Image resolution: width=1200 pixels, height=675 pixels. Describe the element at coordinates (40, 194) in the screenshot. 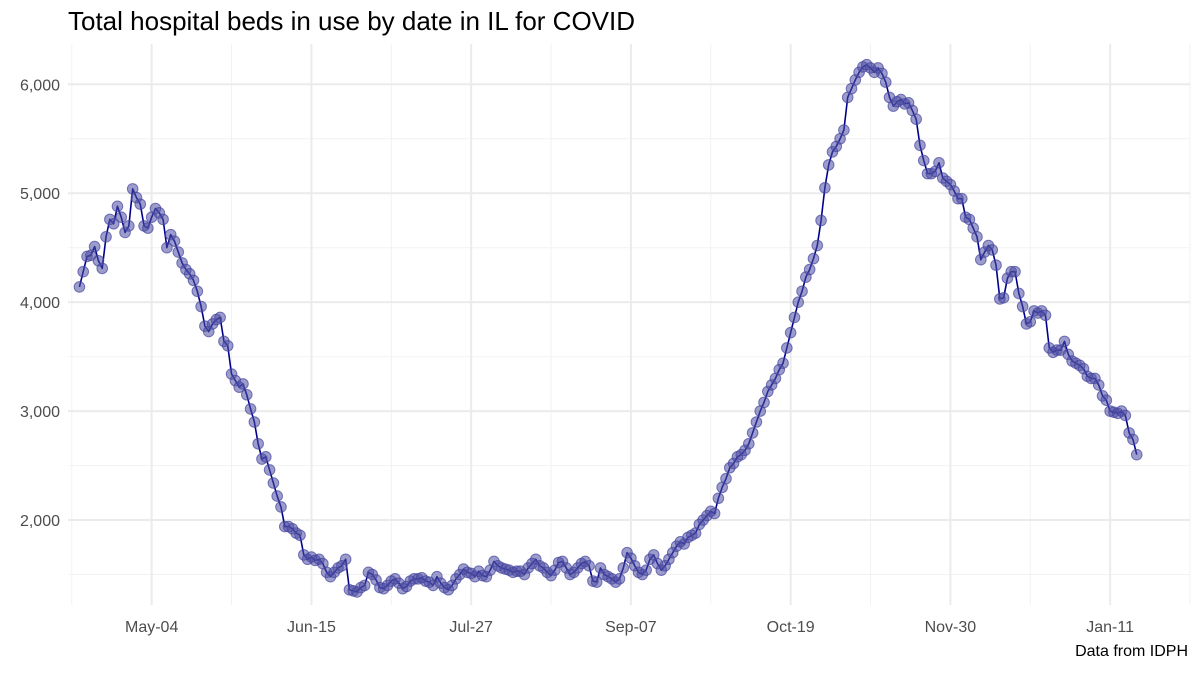

I see `y-tick-label: 5,000` at that location.